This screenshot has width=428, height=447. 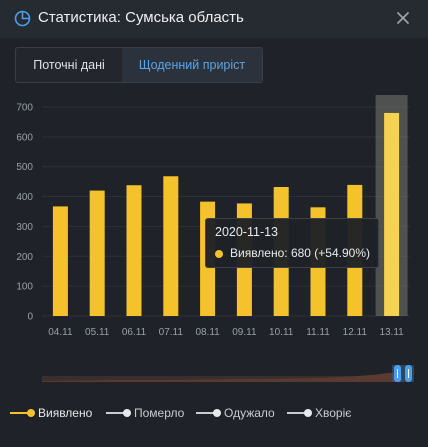 I want to click on x-tick-label: 13.11, so click(x=391, y=332).